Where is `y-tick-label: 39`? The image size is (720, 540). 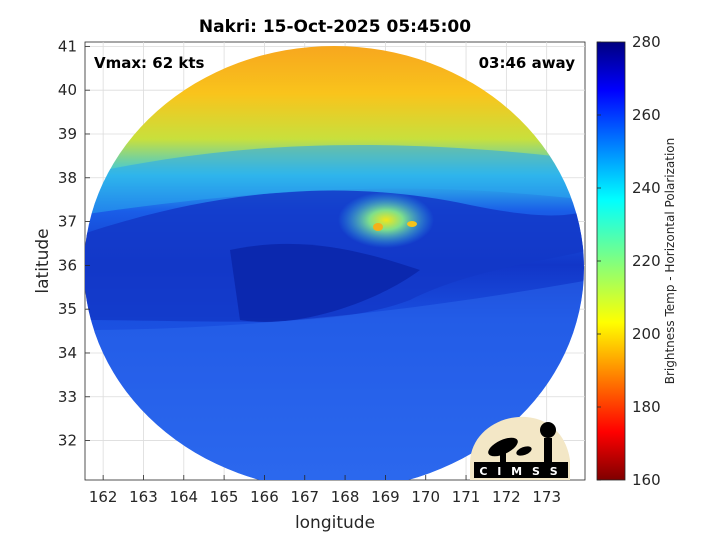
y-tick-label: 39 is located at coordinates (67, 134).